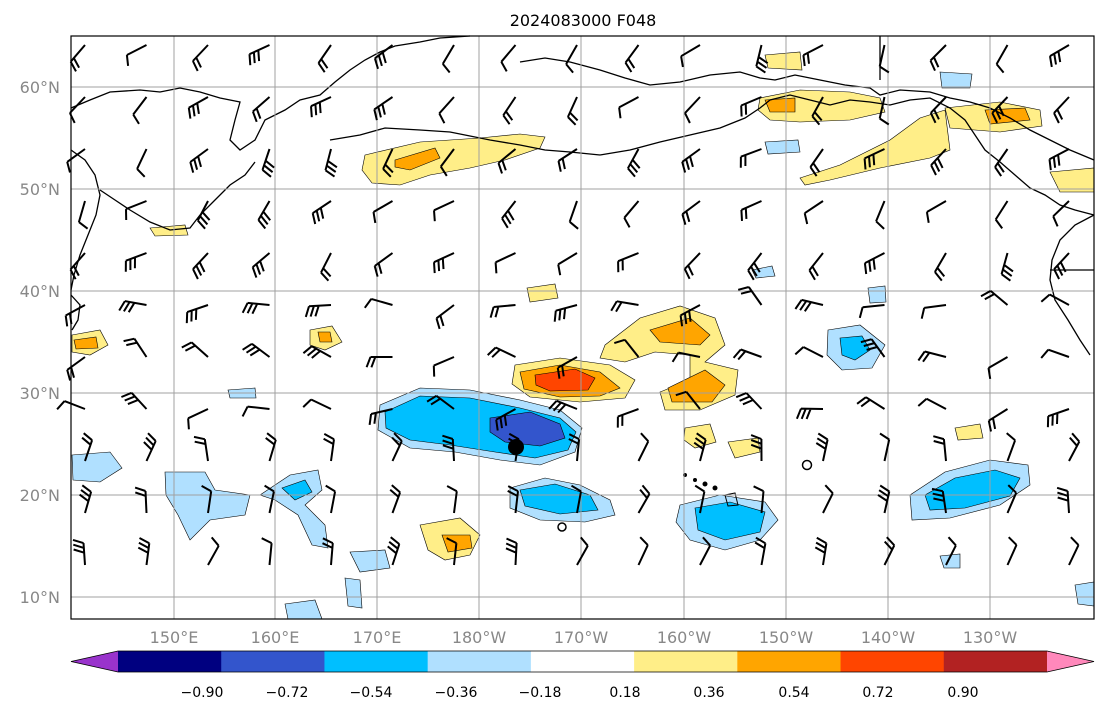 The width and height of the screenshot is (1105, 712). I want to click on anomaly-field-small-b5, so click(956, 80).